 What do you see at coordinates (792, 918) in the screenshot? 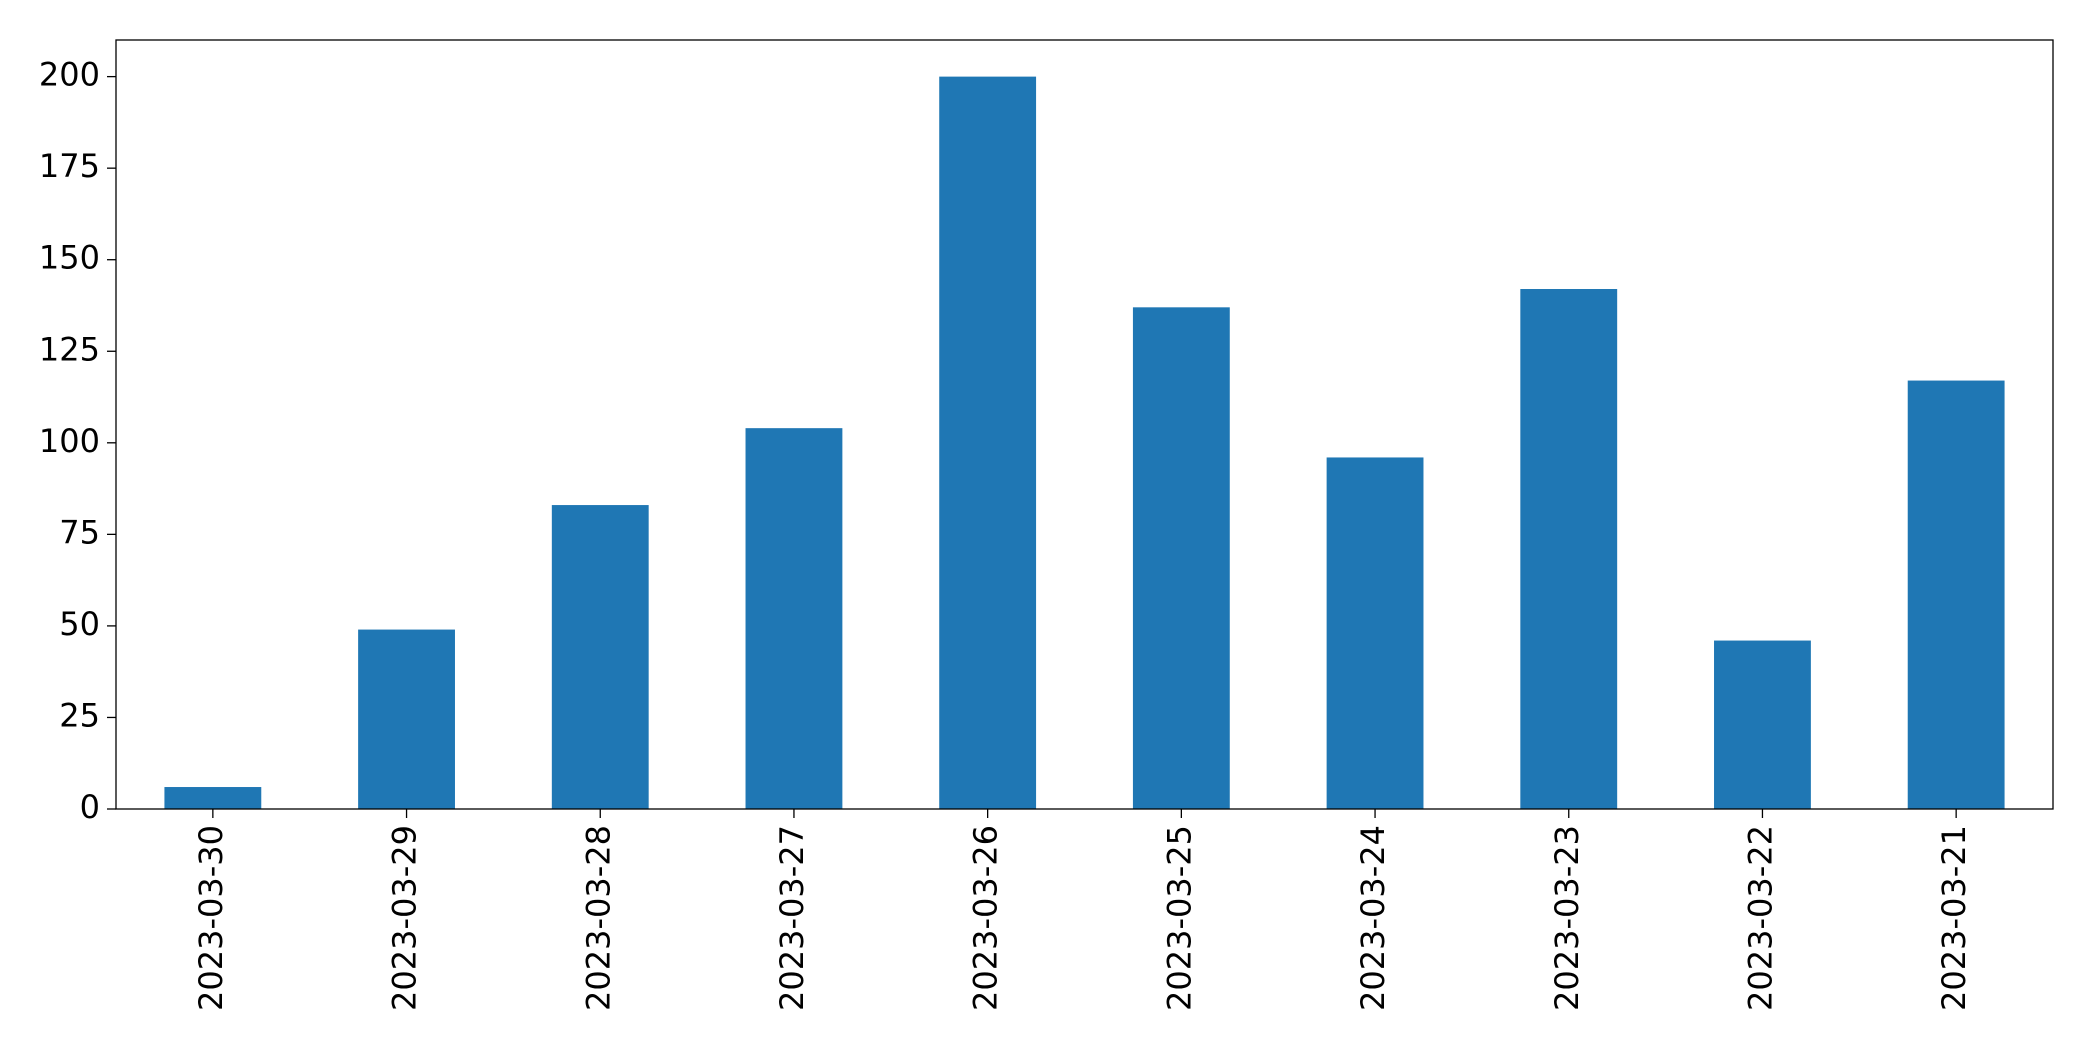
I see `x-tick-label: 2023-03-27` at bounding box center [792, 918].